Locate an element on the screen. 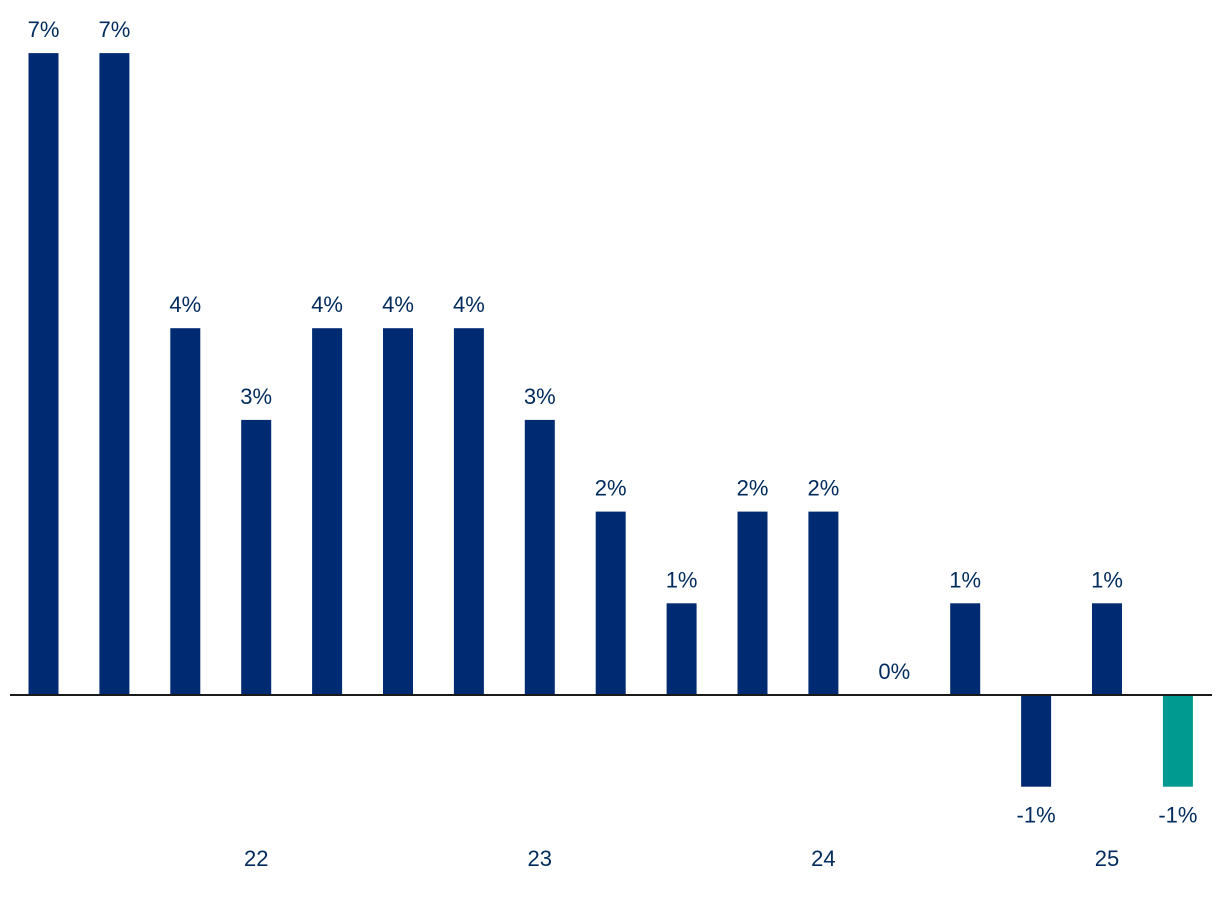 The width and height of the screenshot is (1220, 901). data-label-8: 2% is located at coordinates (611, 488).